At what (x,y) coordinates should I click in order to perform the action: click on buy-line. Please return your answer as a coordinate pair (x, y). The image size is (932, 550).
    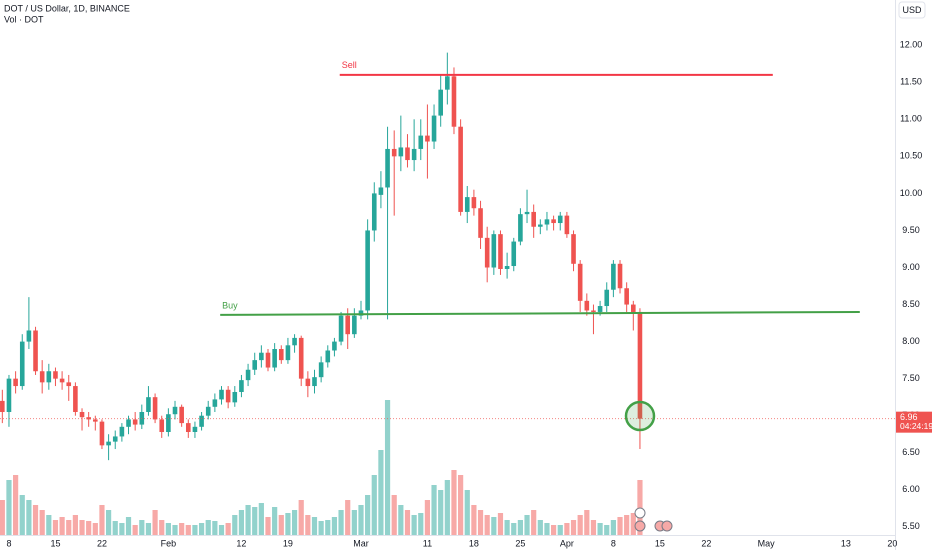
    Looking at the image, I should click on (540, 313).